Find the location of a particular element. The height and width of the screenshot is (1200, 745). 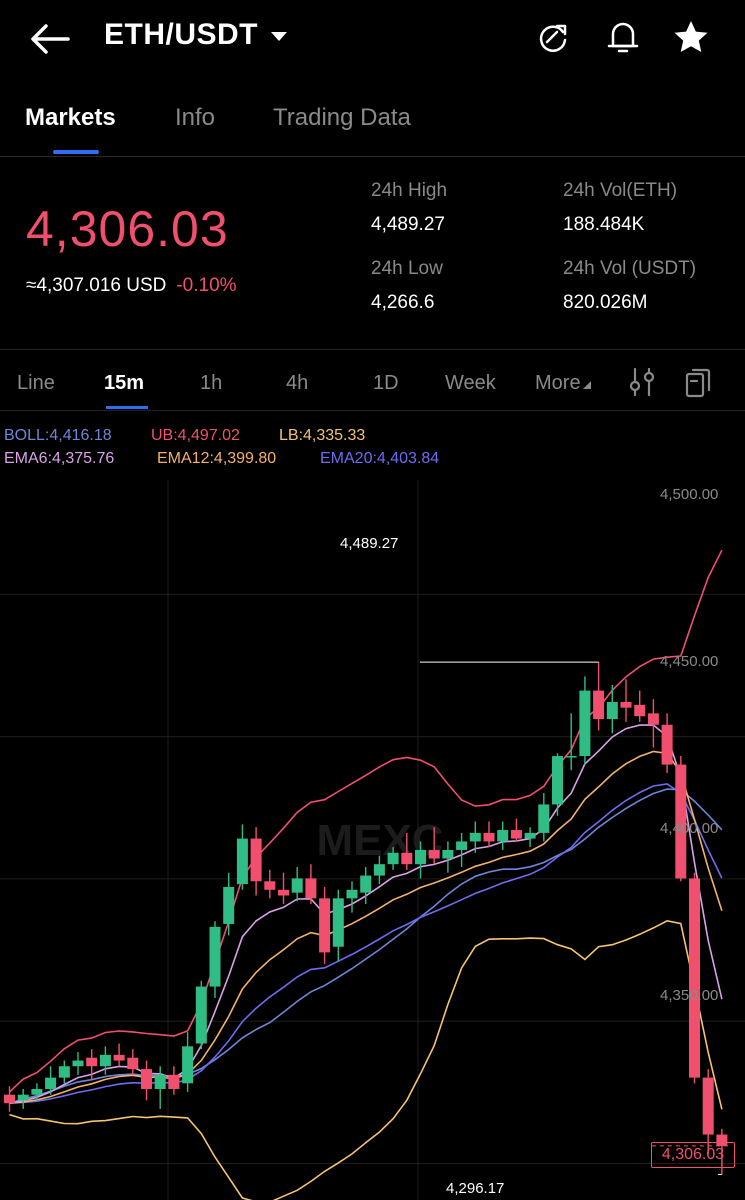

active-tab-indicator is located at coordinates (76, 152).